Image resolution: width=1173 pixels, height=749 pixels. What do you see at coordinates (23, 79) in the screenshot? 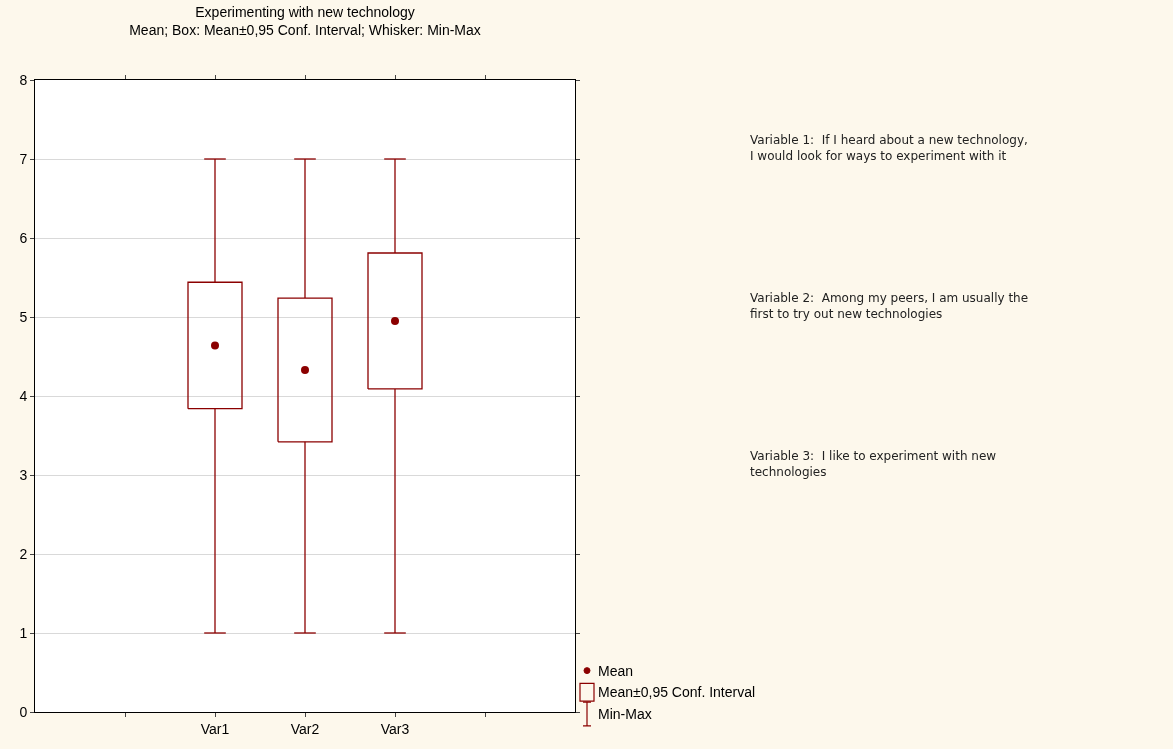
I see `y-tick-label: 8` at bounding box center [23, 79].